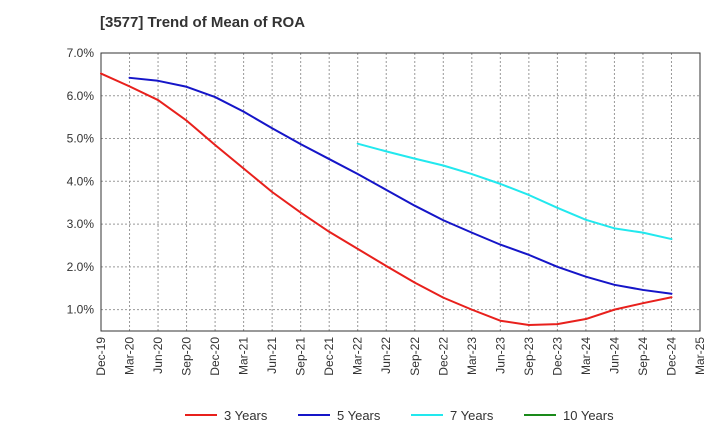 Image resolution: width=720 pixels, height=440 pixels. I want to click on y-tick-label: 2.0%, so click(81, 267).